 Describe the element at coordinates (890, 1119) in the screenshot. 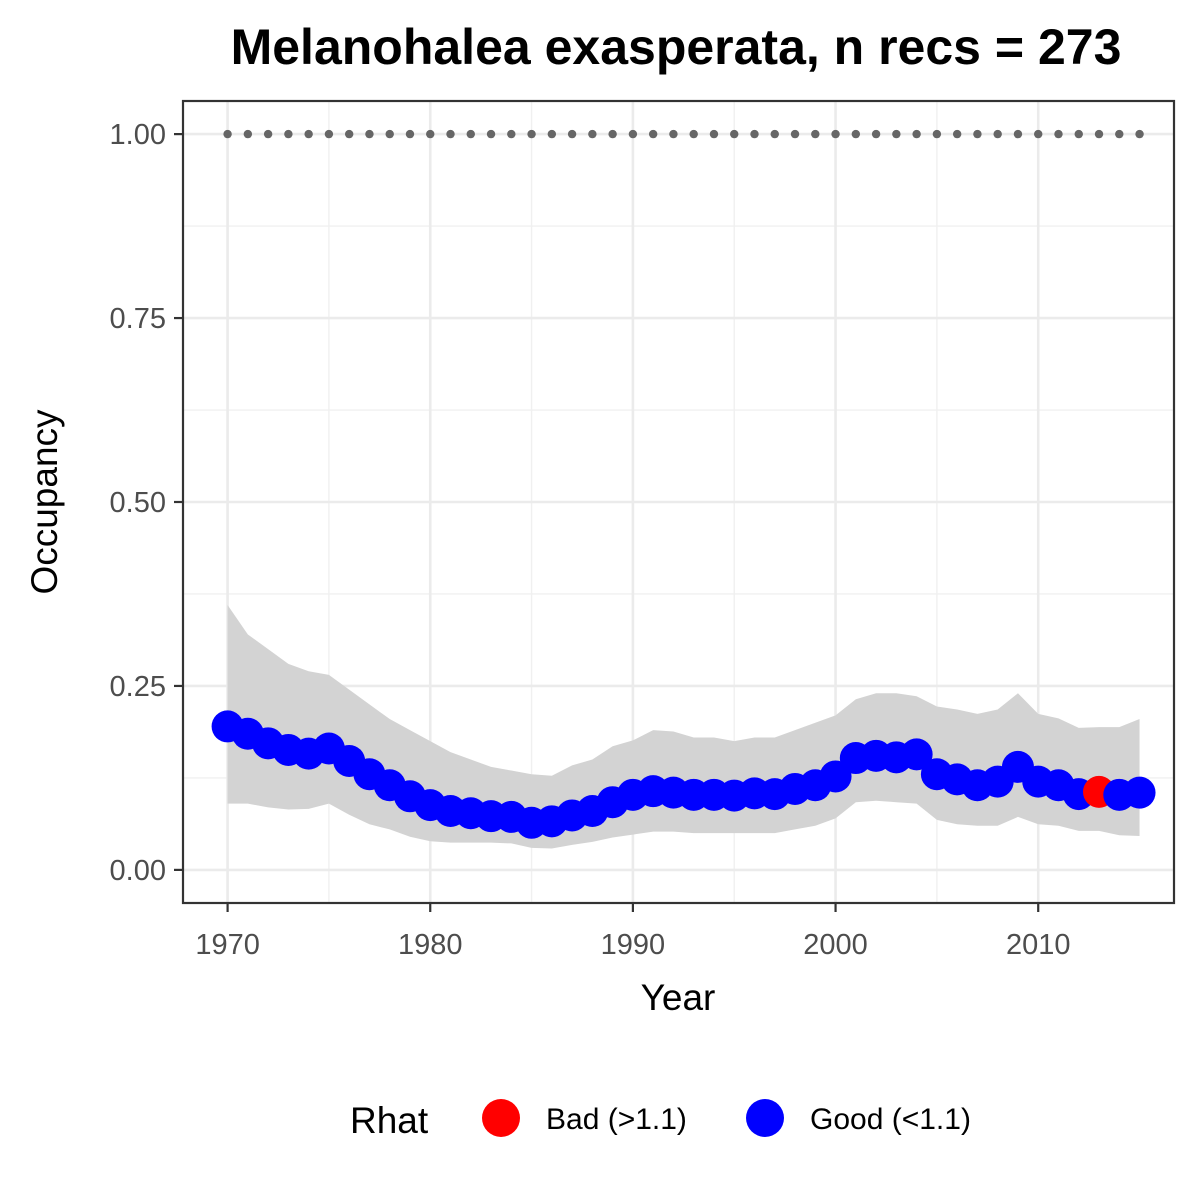

I see `legend-label-good: Good (<1.1)` at that location.